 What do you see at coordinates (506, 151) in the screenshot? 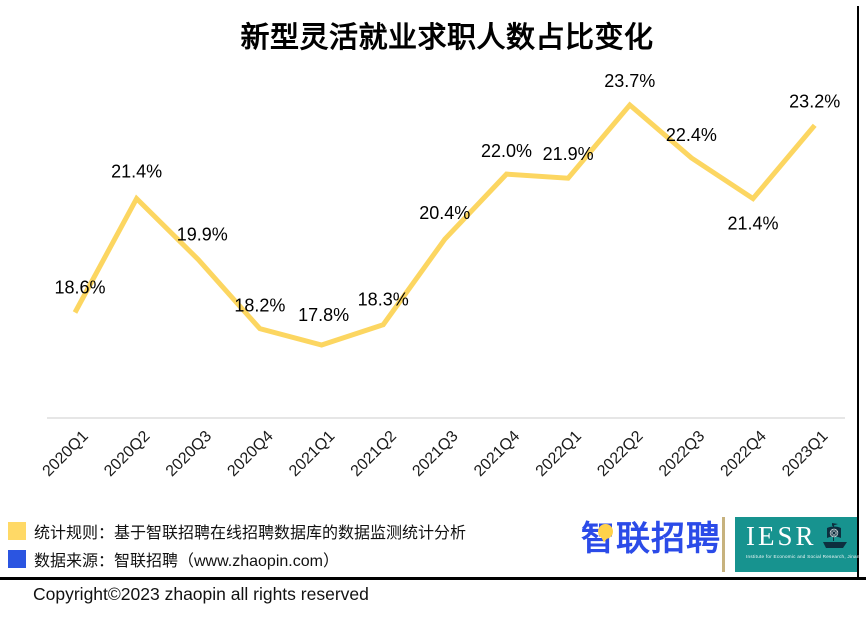
I see `data-label: 22.0%` at bounding box center [506, 151].